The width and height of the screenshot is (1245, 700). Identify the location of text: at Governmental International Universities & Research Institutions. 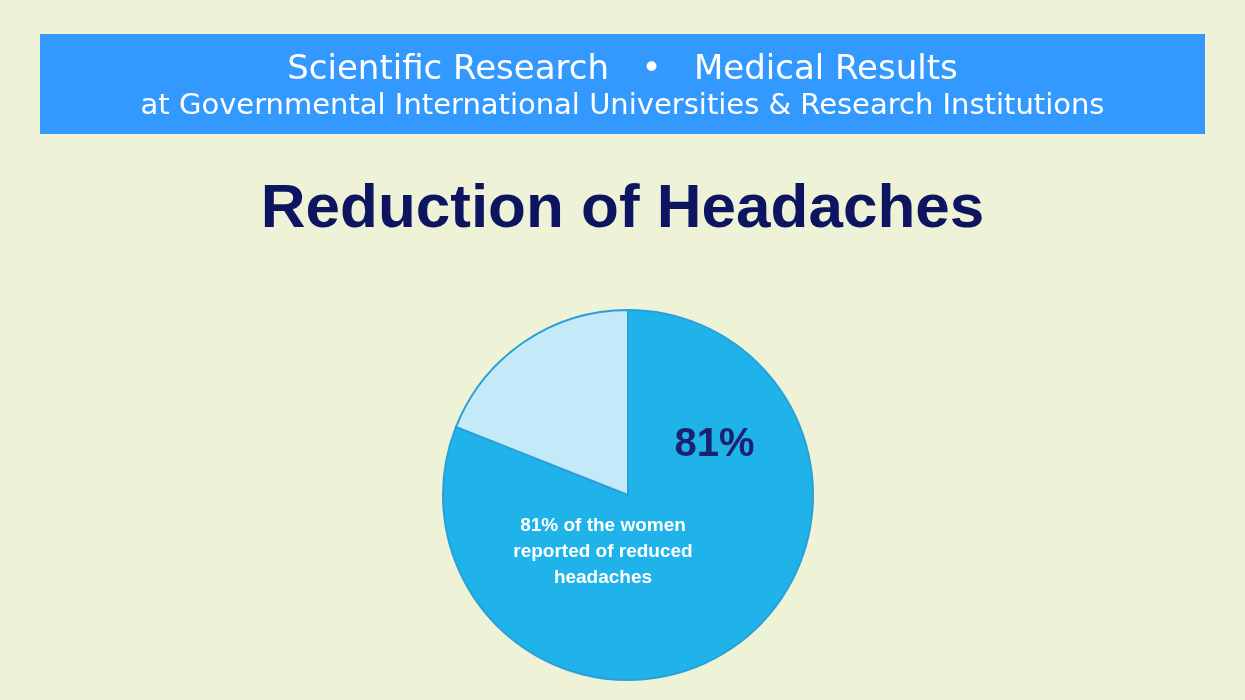
(622, 104).